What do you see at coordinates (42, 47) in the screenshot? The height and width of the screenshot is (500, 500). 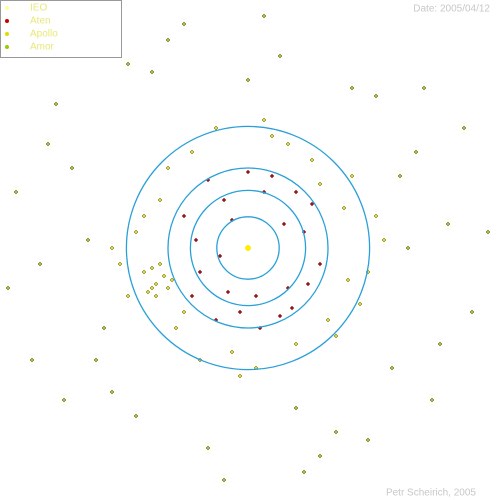 I see `legend-label: Amor` at bounding box center [42, 47].